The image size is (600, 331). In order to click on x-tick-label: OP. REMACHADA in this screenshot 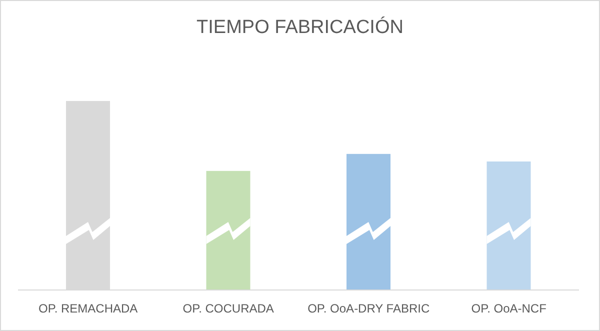, I will do `click(88, 309)`.